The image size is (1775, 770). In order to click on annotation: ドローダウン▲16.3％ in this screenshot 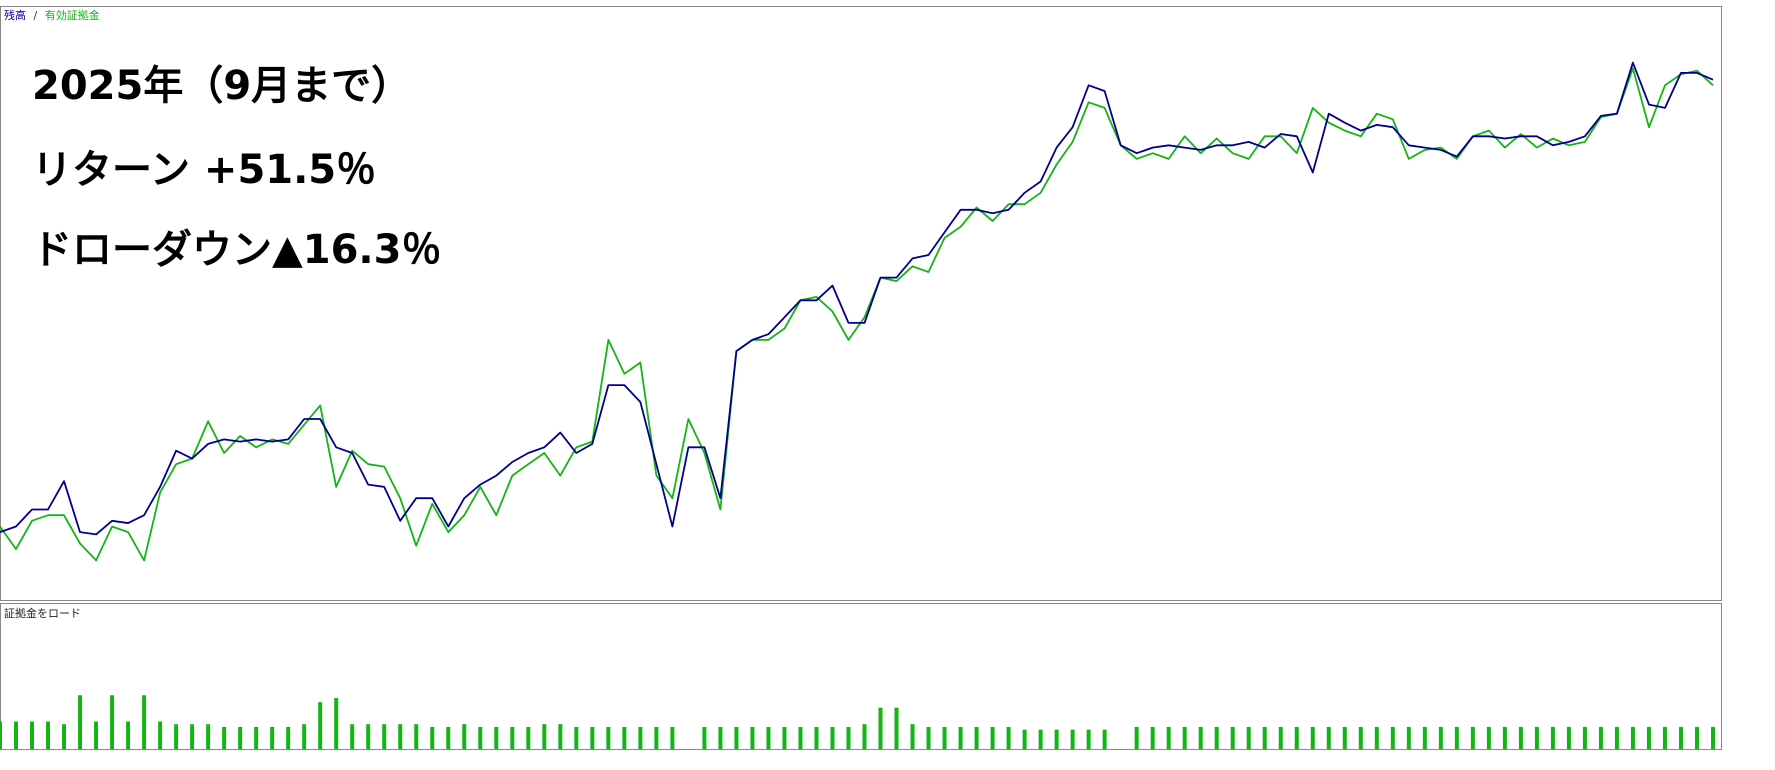, I will do `click(236, 250)`.